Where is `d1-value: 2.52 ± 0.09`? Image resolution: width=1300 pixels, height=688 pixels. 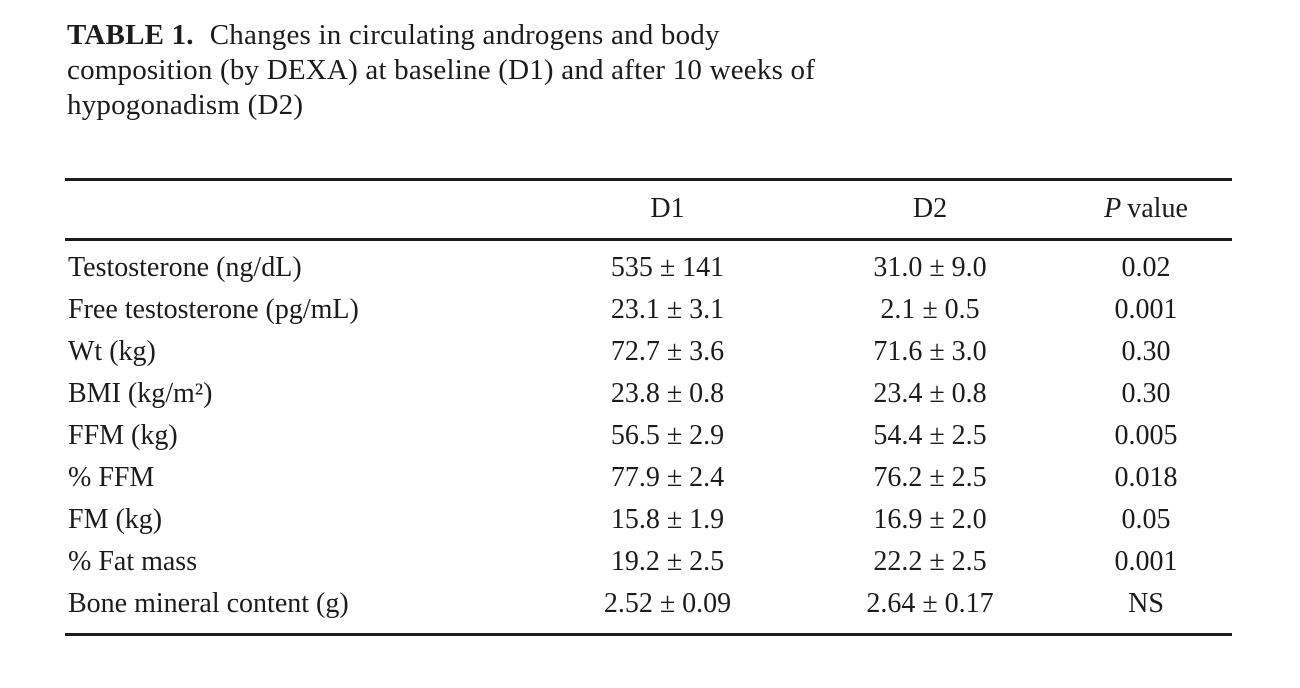
d1-value: 2.52 ± 0.09 is located at coordinates (667, 609).